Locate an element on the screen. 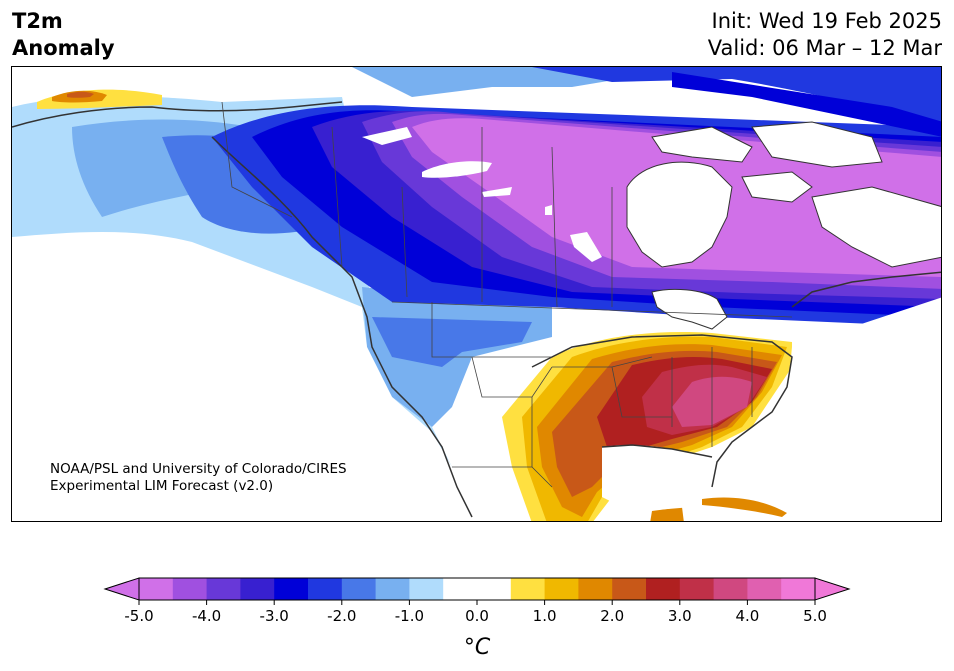 The image size is (954, 671). great-lakes is located at coordinates (689, 309).